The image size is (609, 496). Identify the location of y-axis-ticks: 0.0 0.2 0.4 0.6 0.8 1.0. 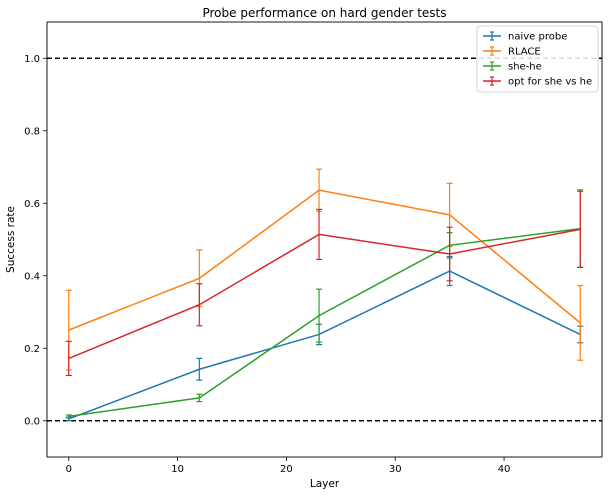
(35, 240).